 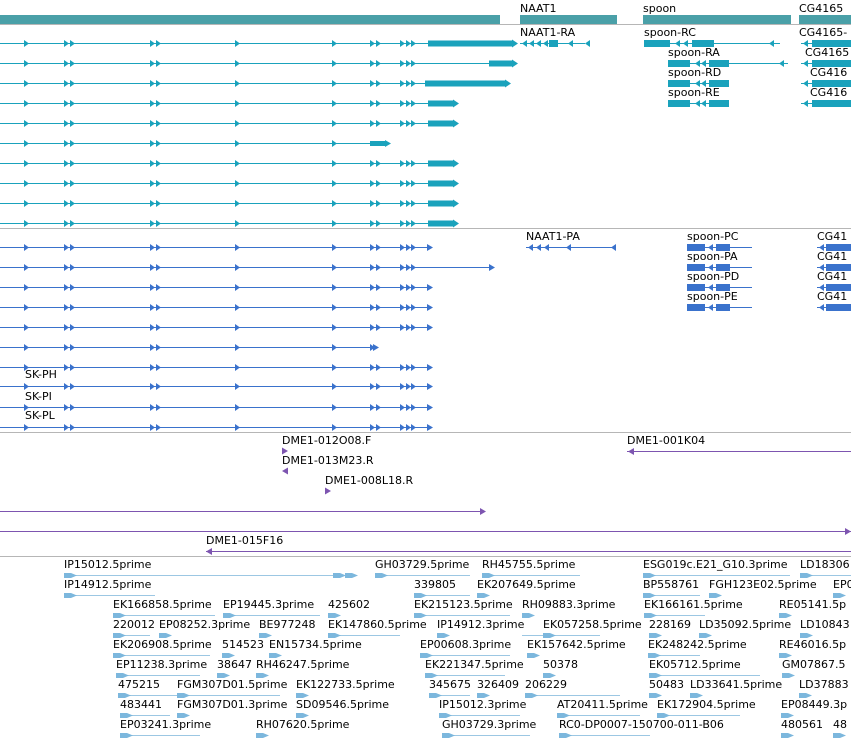 I want to click on est-label: GH03729.5prime, so click(x=422, y=564).